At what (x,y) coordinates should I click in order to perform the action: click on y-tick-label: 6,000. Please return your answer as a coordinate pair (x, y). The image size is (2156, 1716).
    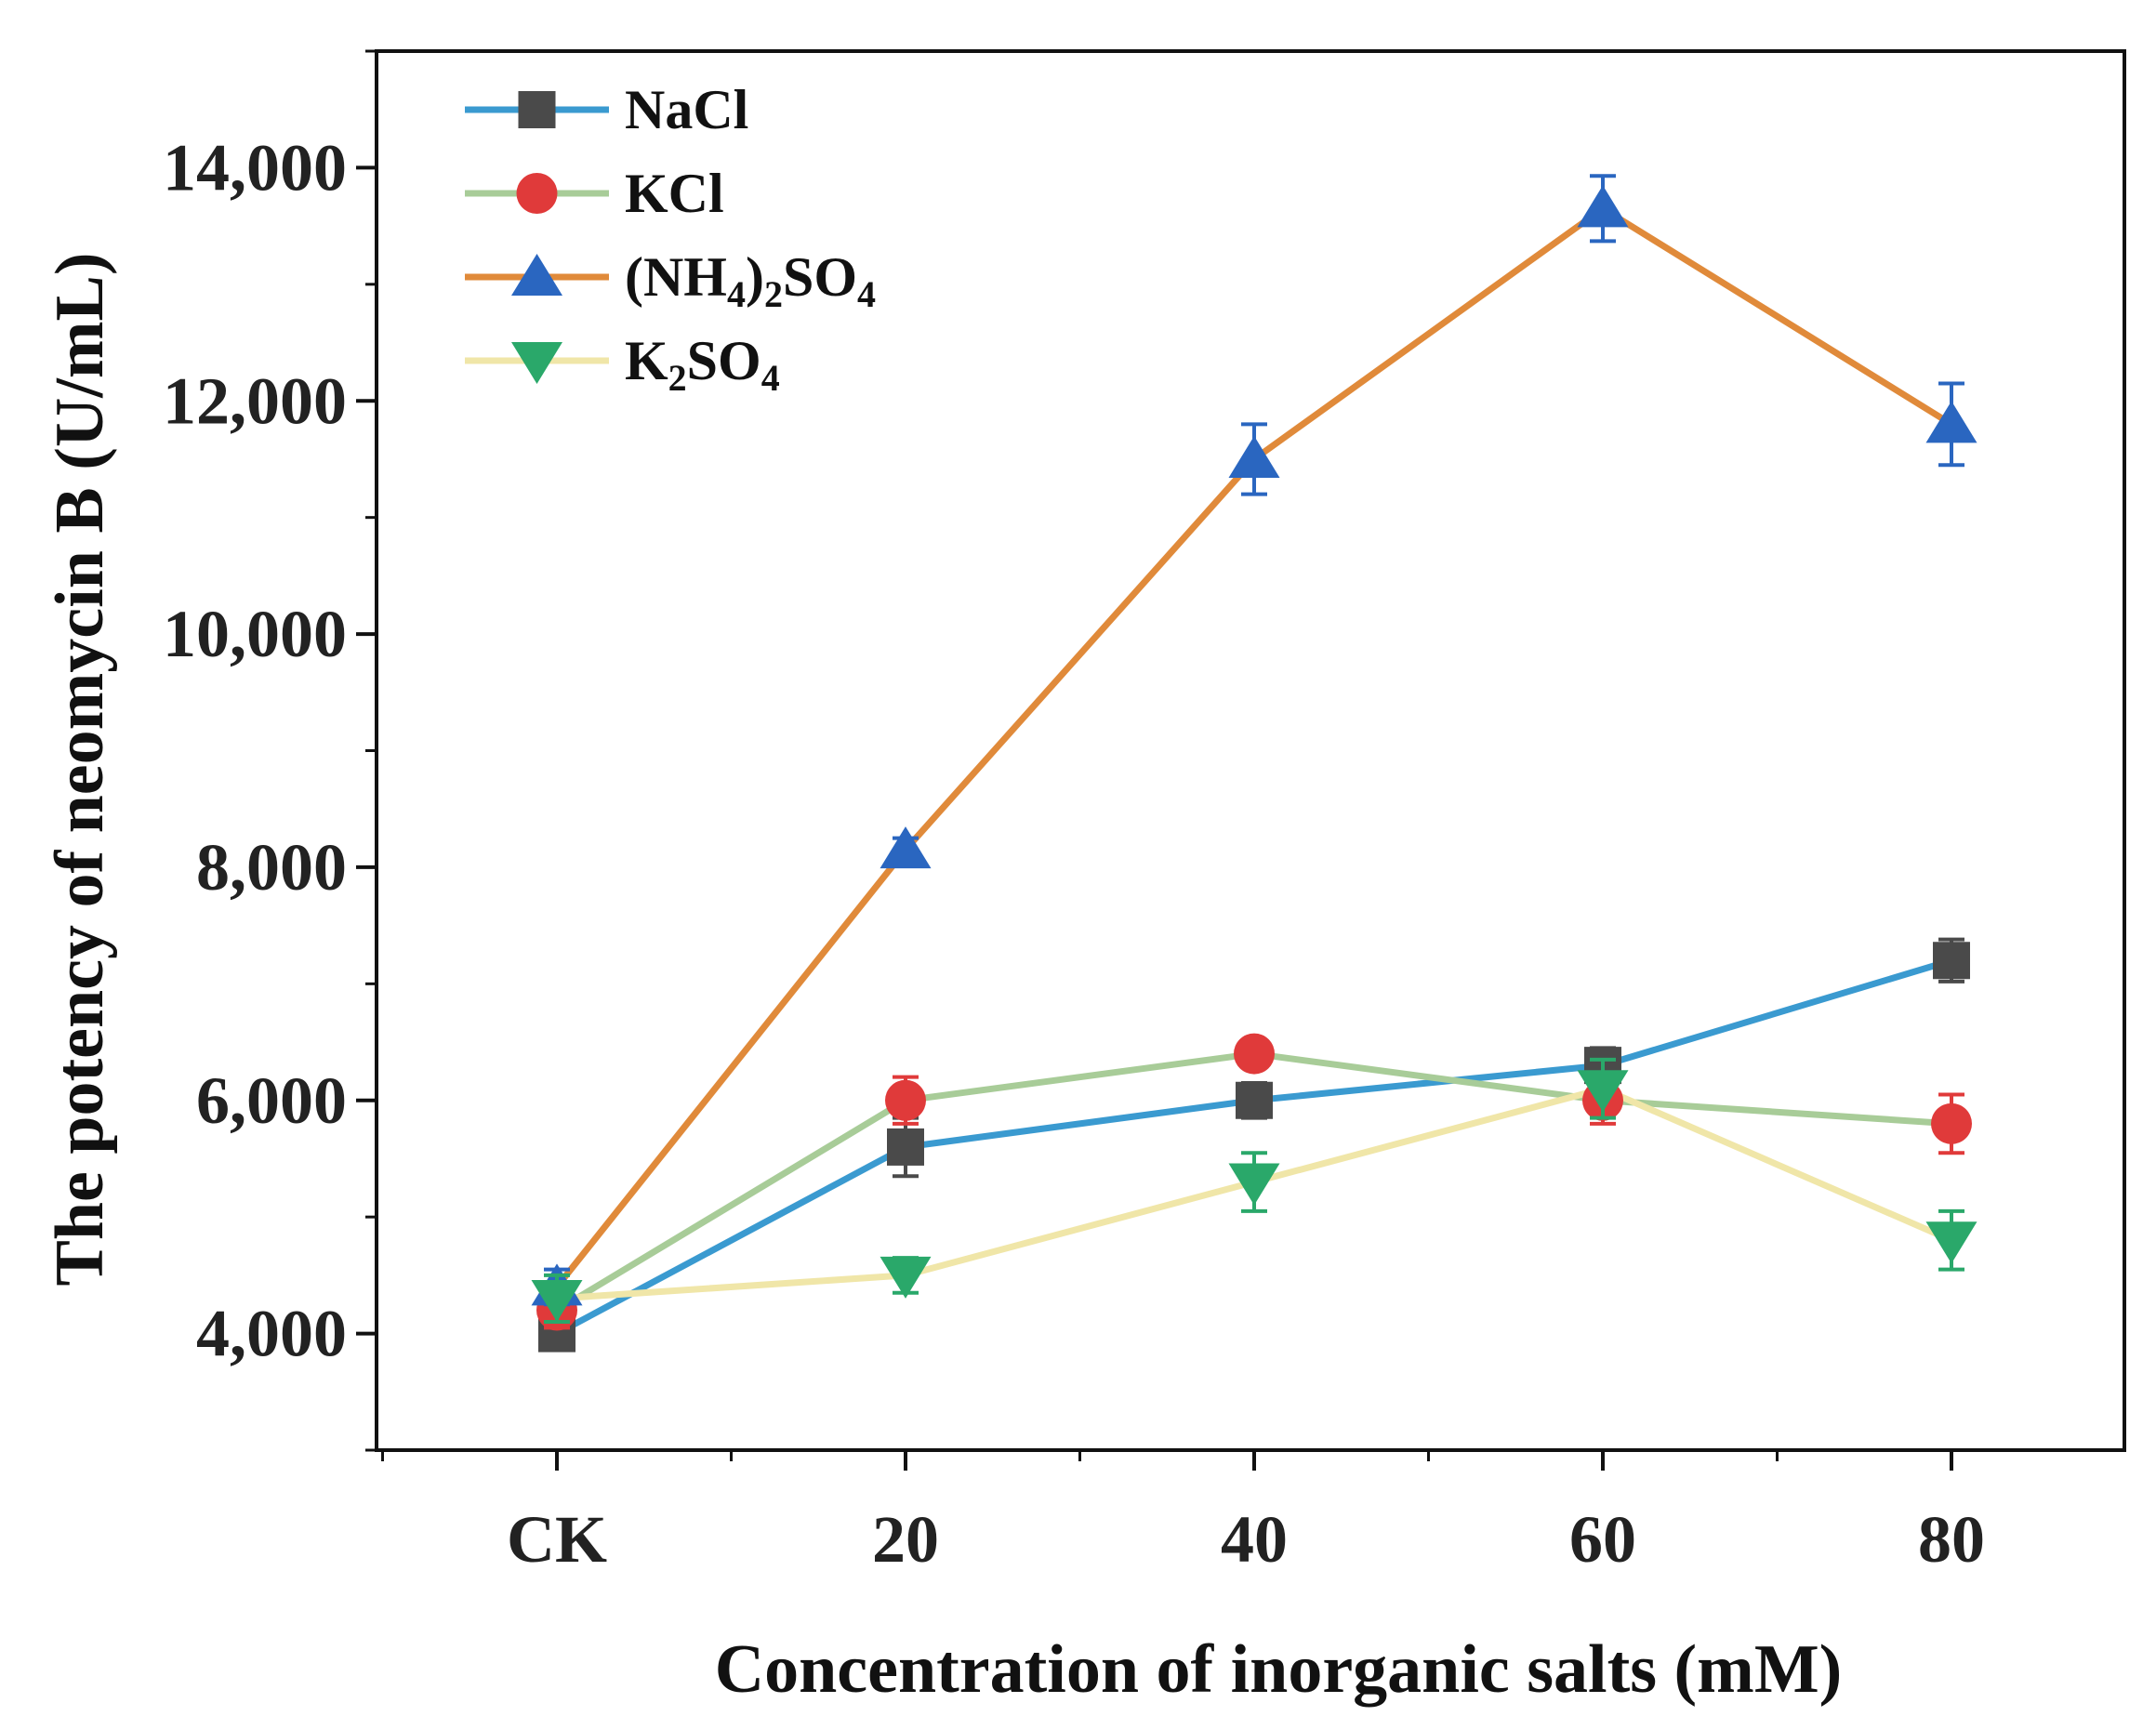
    Looking at the image, I should click on (271, 1100).